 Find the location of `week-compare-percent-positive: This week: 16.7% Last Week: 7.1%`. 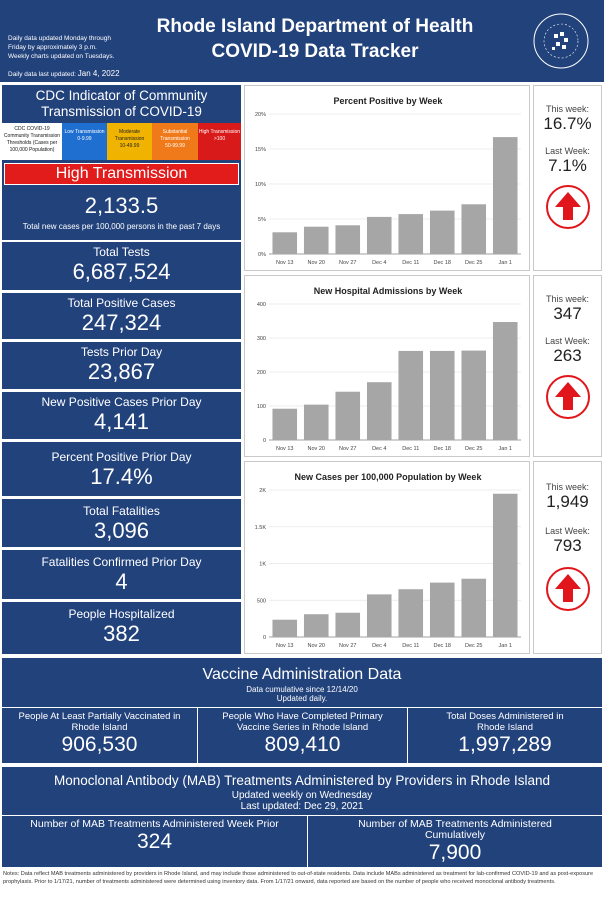

week-compare-percent-positive: This week: 16.7% Last Week: 7.1% is located at coordinates (567, 178).